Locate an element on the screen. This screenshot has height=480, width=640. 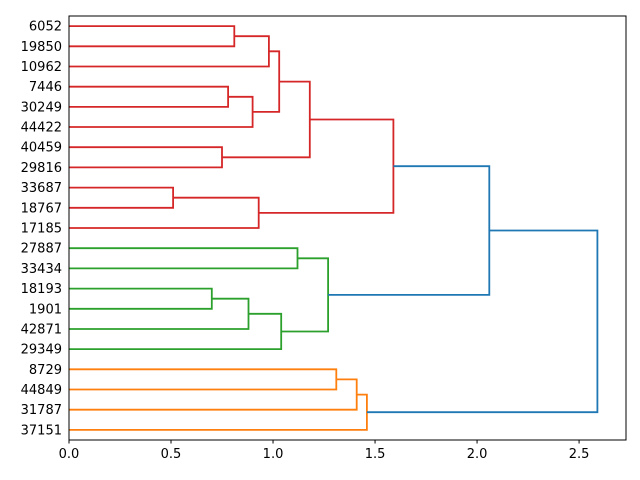
leaf-label-44849: 44849 is located at coordinates (41, 390).